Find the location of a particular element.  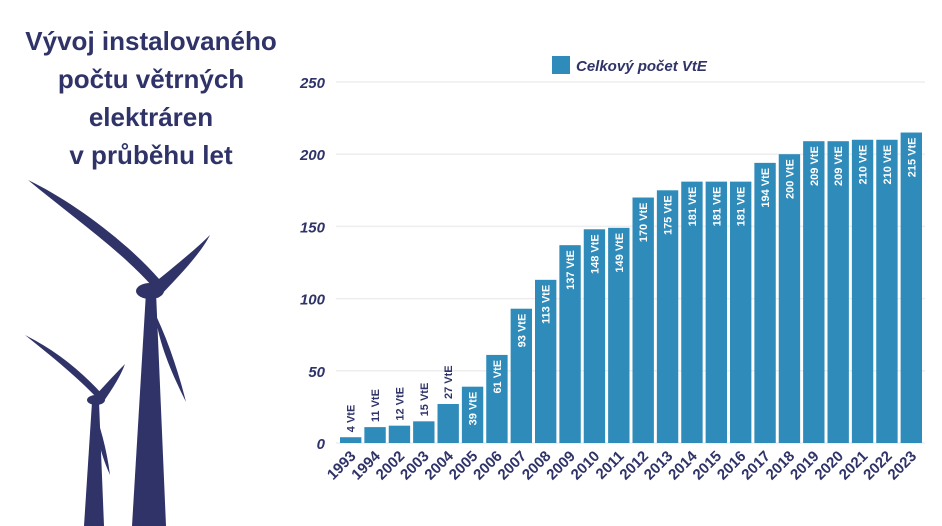

wind-turbines-illustration is located at coordinates (117, 353).